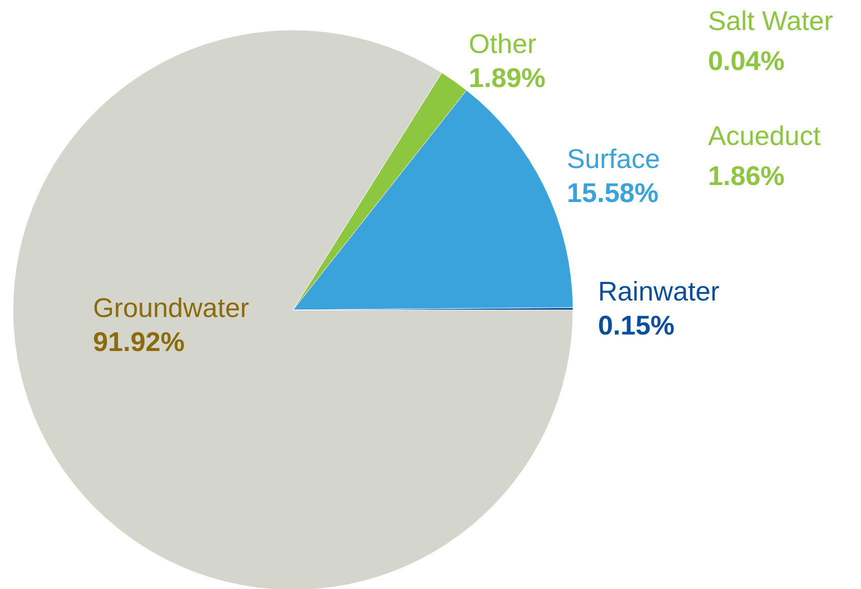 The image size is (861, 589). I want to click on text: Salt Water 0.04%, so click(771, 41).